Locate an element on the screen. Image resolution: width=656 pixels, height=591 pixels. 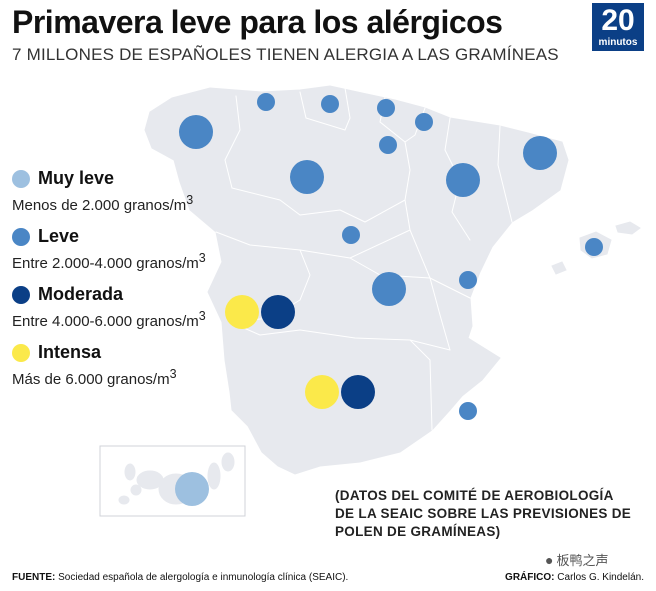
canary-inset-frame is located at coordinates (172, 481).